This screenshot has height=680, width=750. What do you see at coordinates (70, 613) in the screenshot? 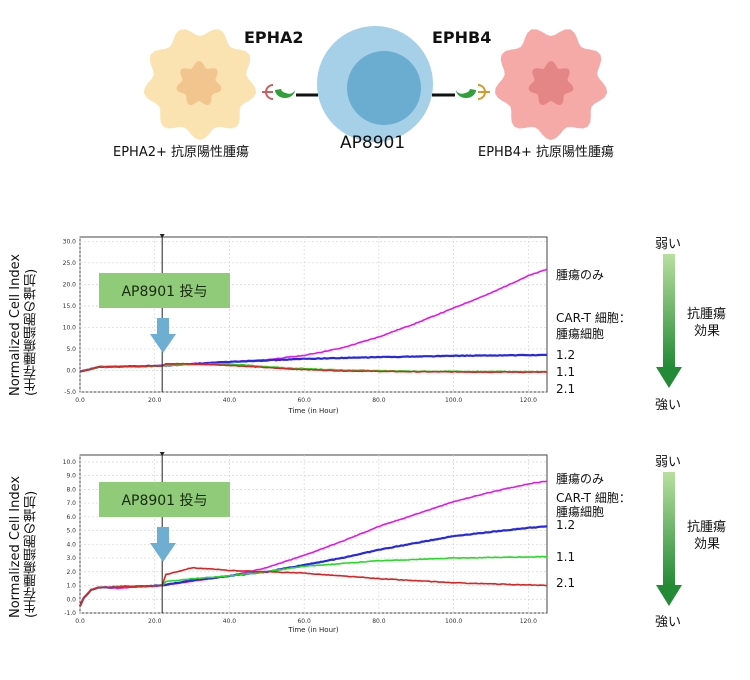
I see `y-tick-label: -1.0` at bounding box center [70, 613].